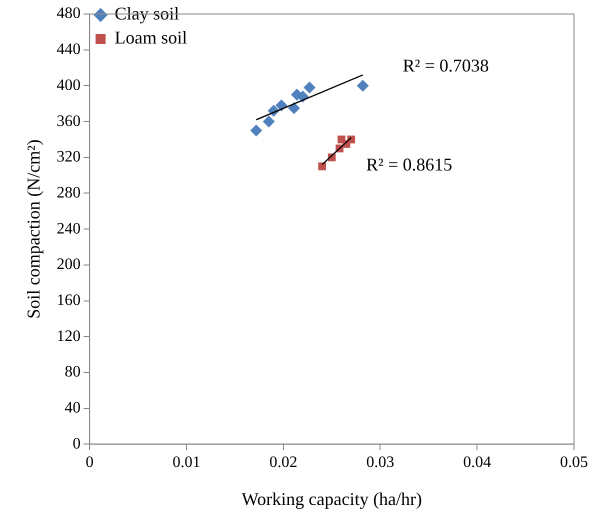 The width and height of the screenshot is (604, 523). Describe the element at coordinates (186, 463) in the screenshot. I see `x-tick-label: 0.01` at that location.